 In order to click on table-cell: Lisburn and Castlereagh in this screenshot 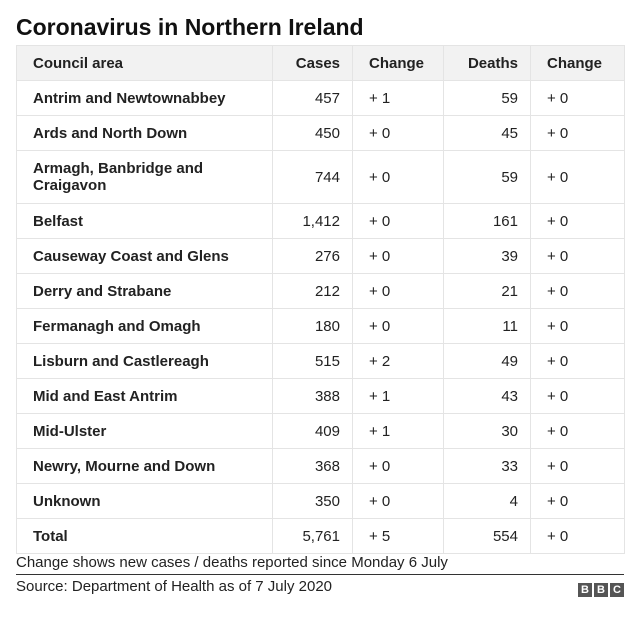, I will do `click(144, 361)`.